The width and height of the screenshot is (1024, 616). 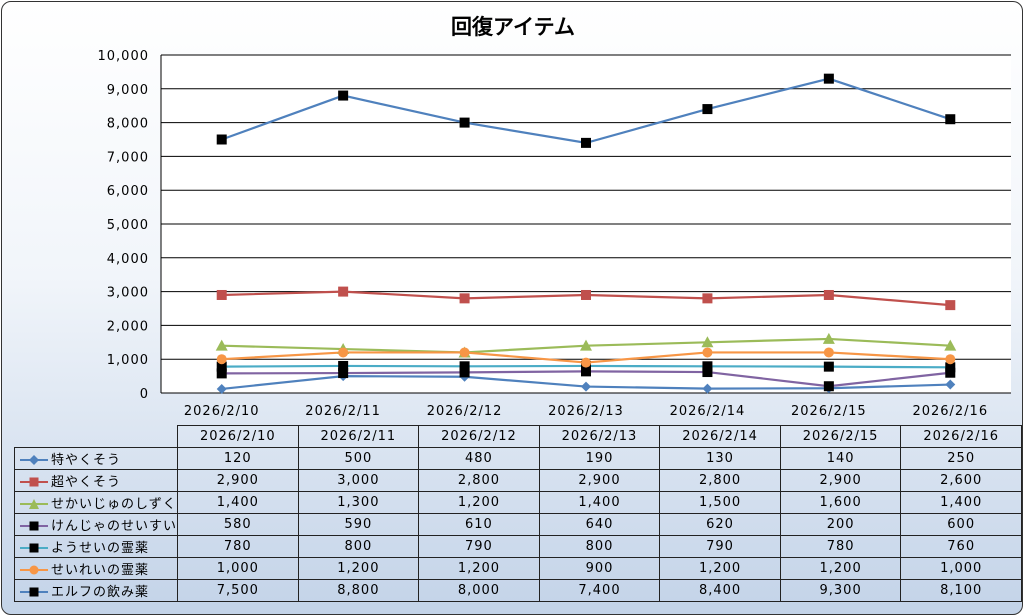 I want to click on table-column-header: 2026/2/12, so click(x=479, y=436).